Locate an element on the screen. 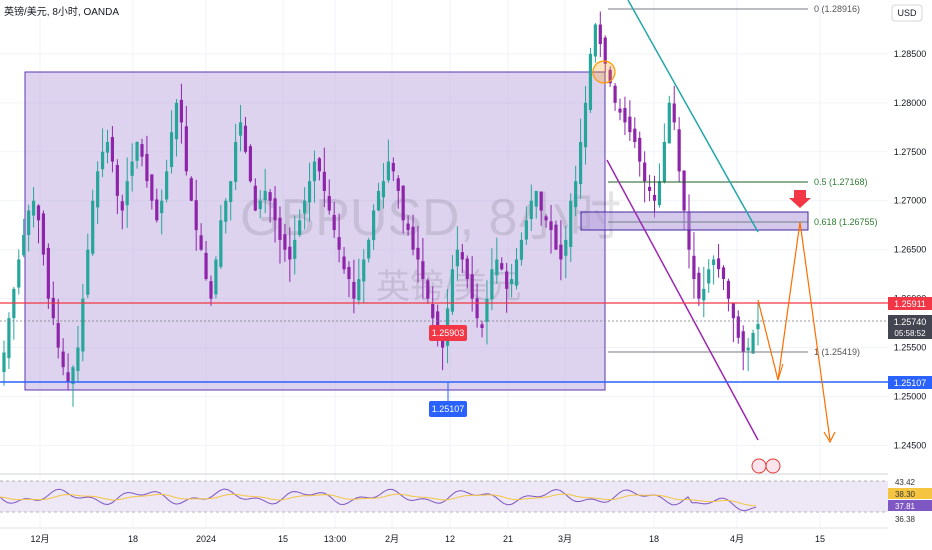  down-arrow-icon is located at coordinates (800, 199).